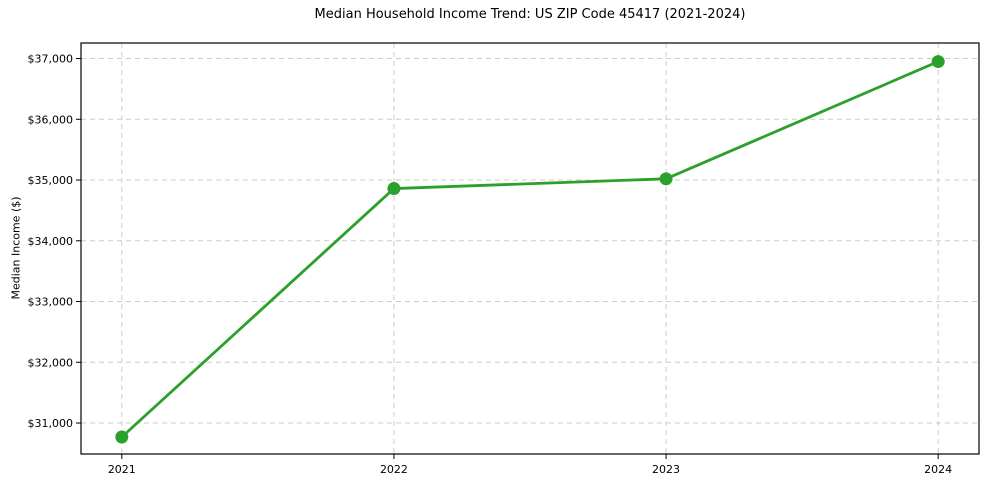  Describe the element at coordinates (394, 469) in the screenshot. I see `x-tick-label: 2022` at that location.